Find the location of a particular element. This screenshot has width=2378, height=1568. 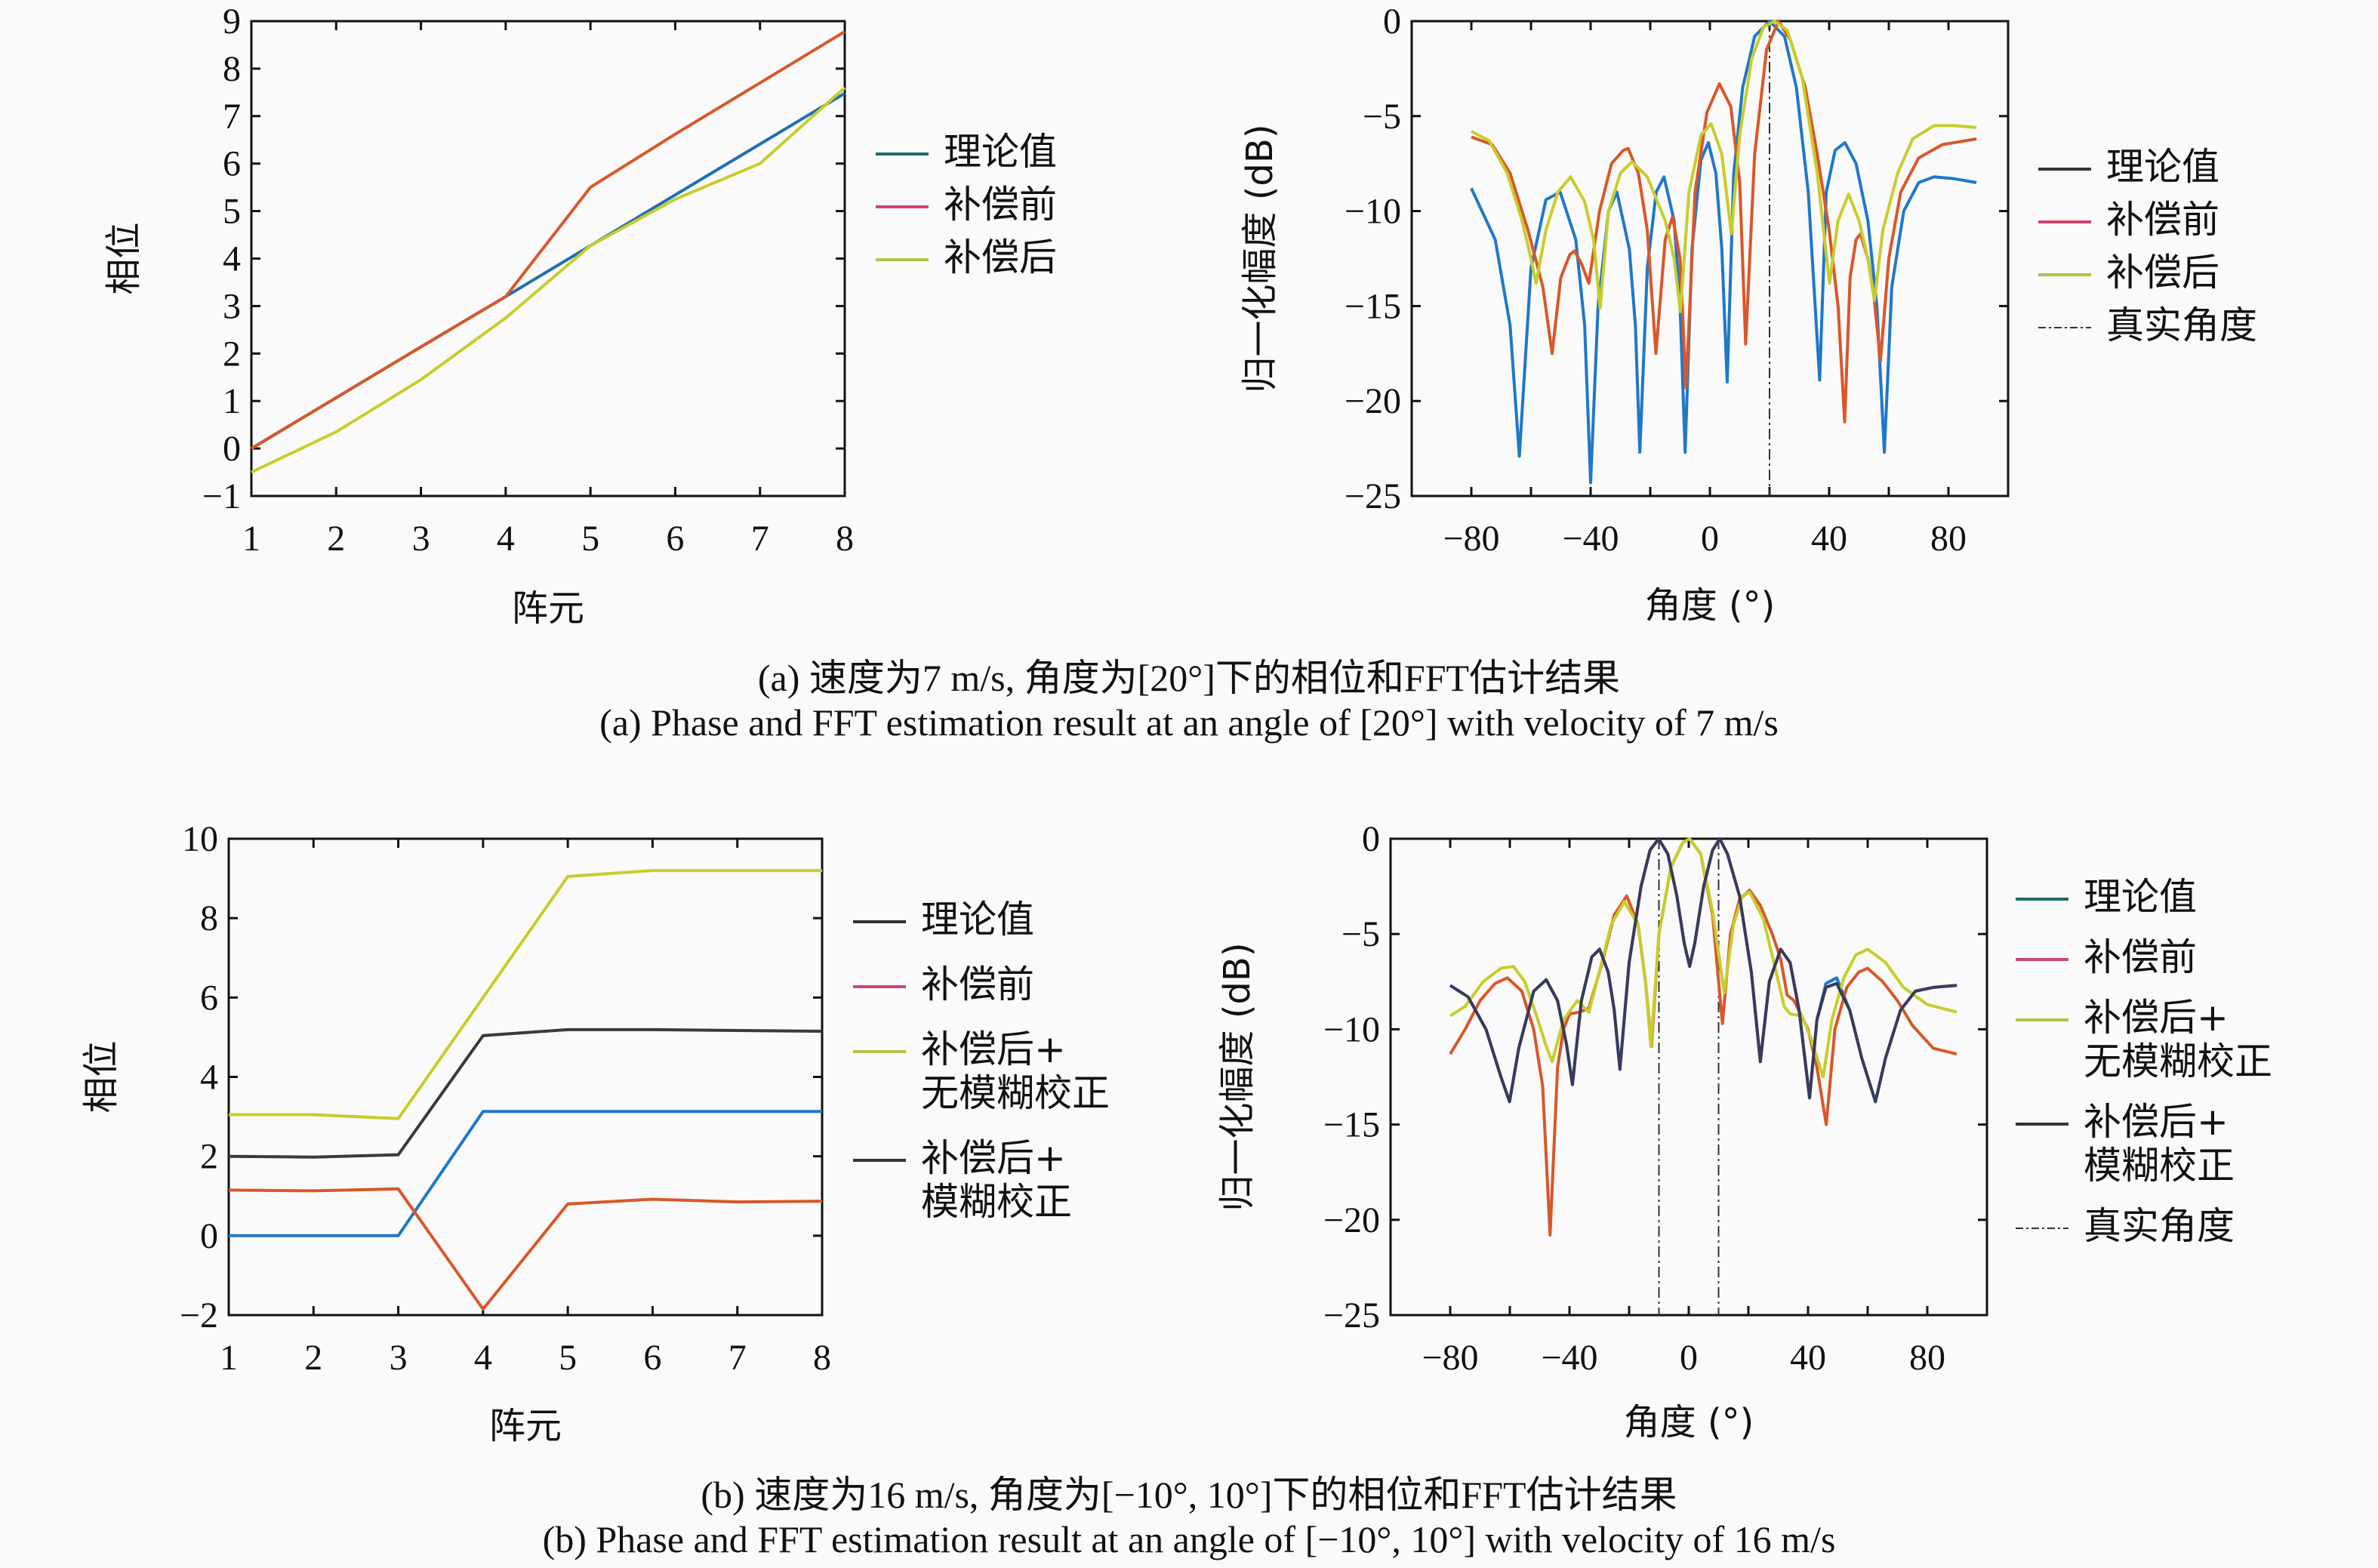

y-tick-label: −1 is located at coordinates (221, 496).